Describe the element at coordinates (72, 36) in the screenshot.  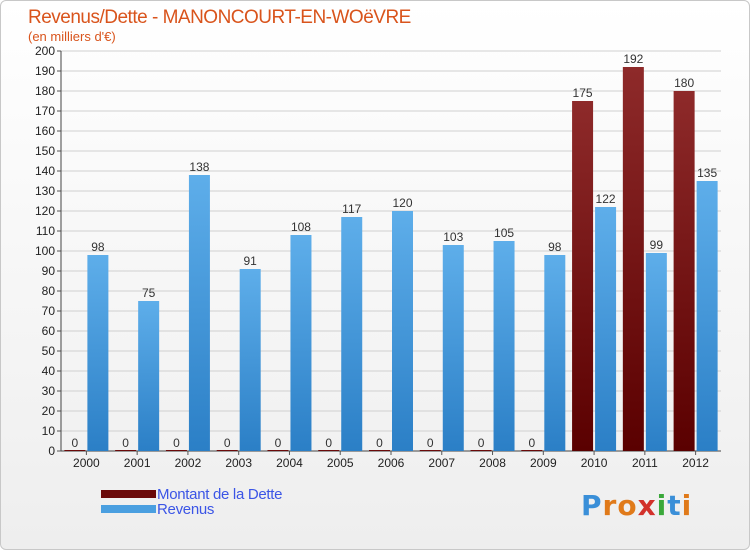
I see `chart-subtitle: (en milliers d'€)` at that location.